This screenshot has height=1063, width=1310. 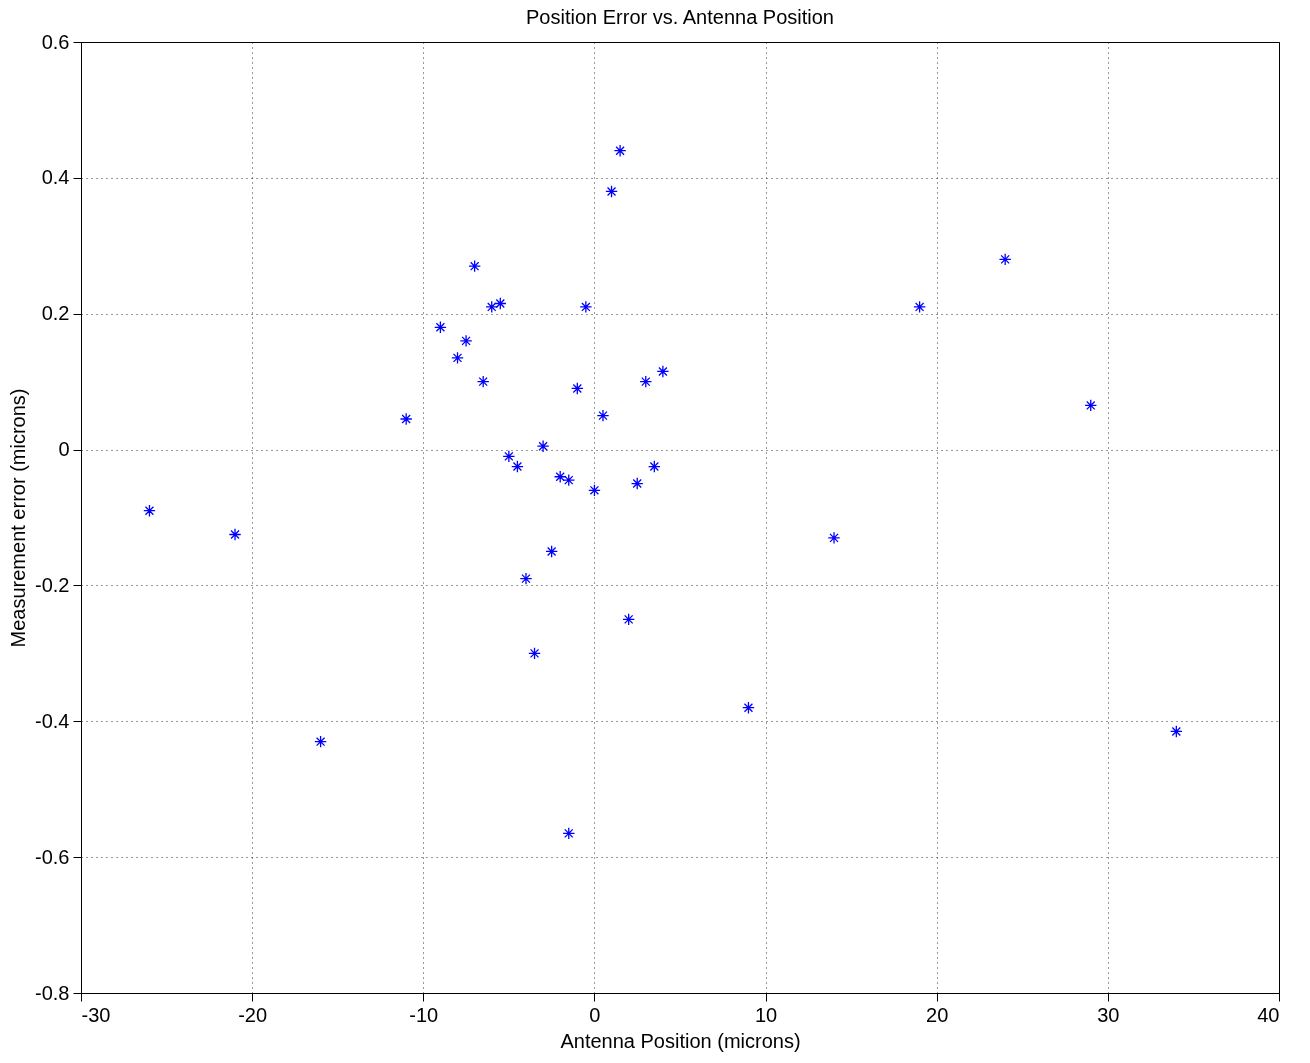 What do you see at coordinates (1268, 1014) in the screenshot?
I see `x-tick-label: 40` at bounding box center [1268, 1014].